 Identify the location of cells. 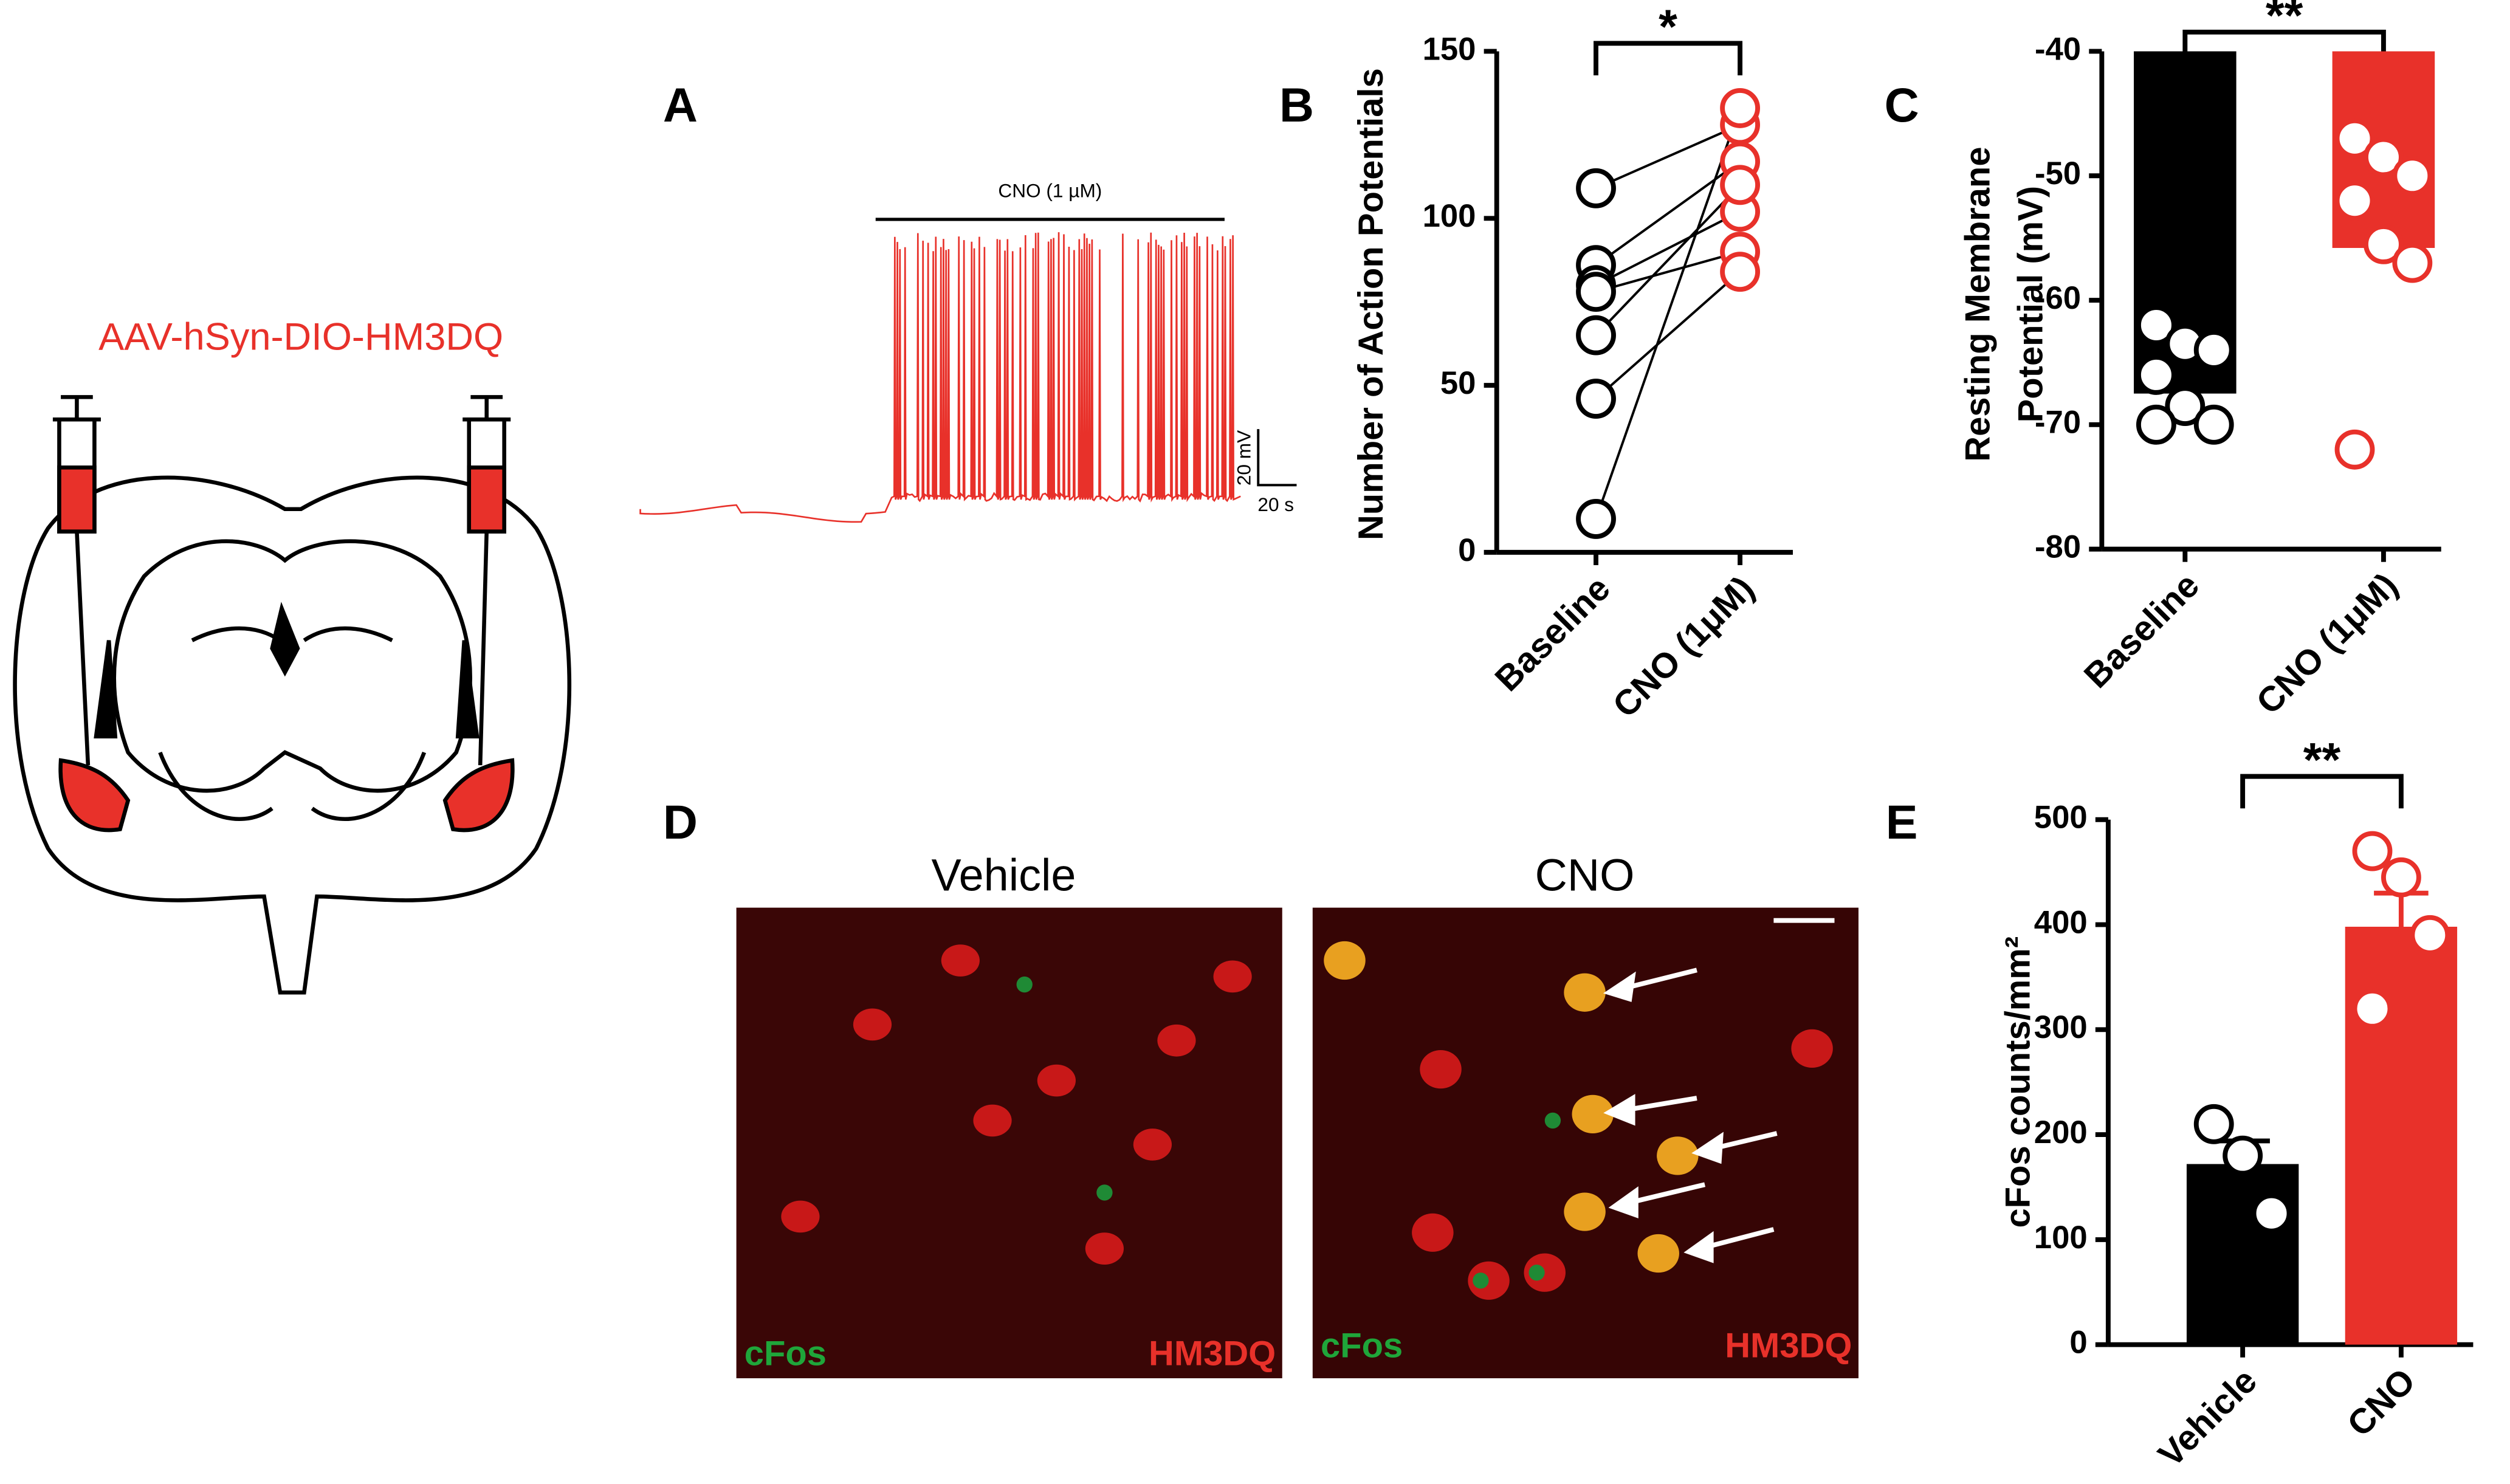
(1307, 1121).